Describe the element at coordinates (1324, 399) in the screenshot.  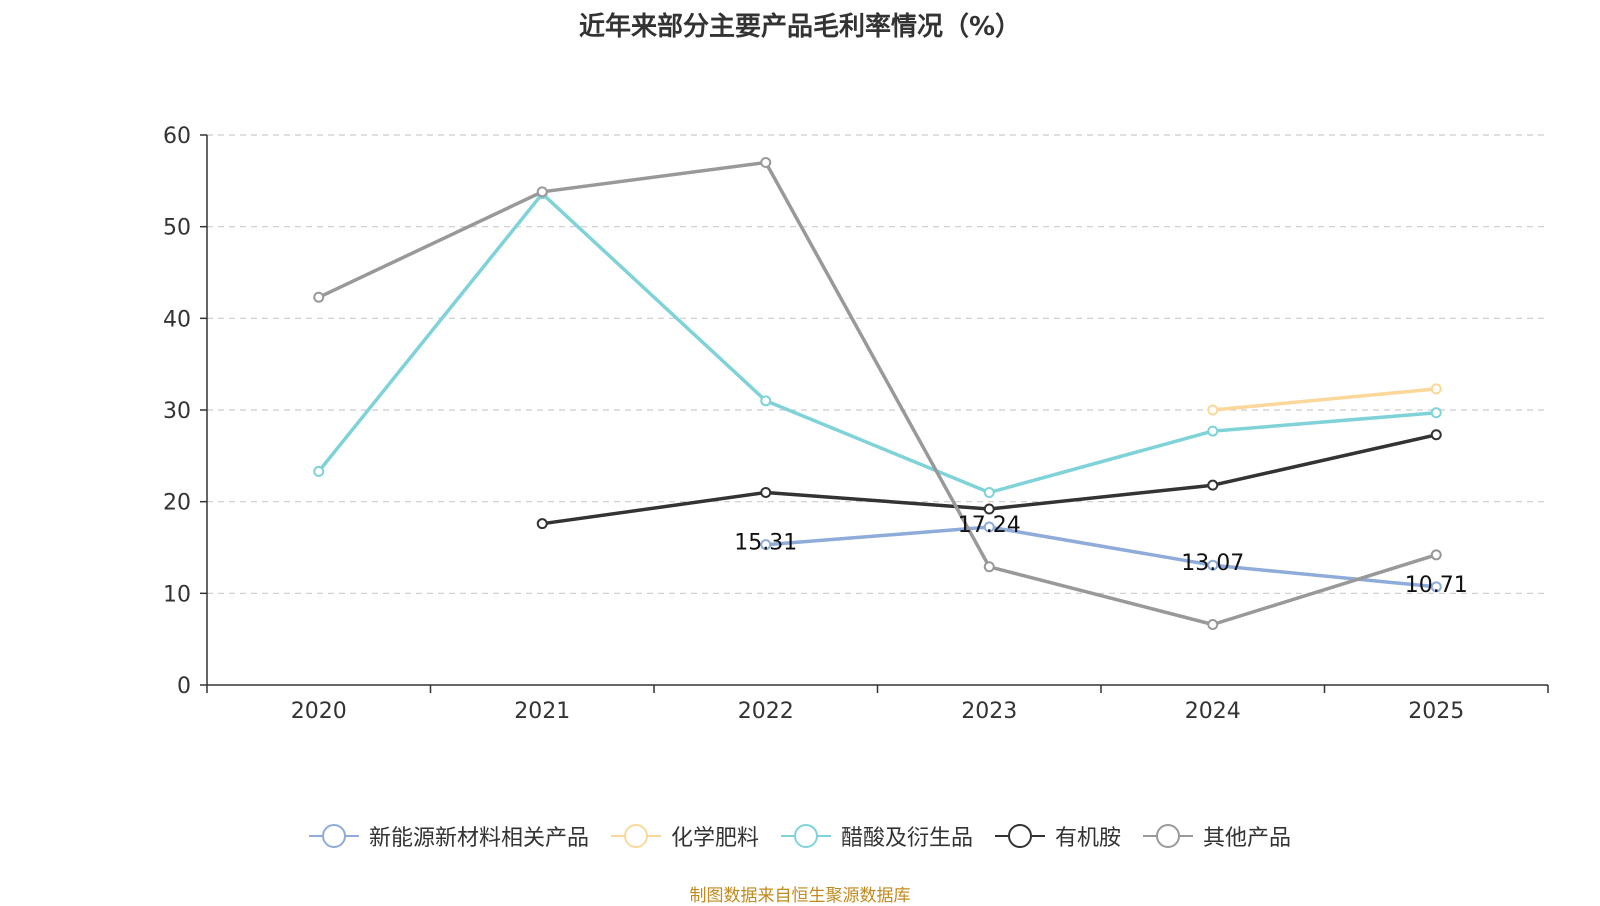
I see `series-line-fertilizer` at that location.